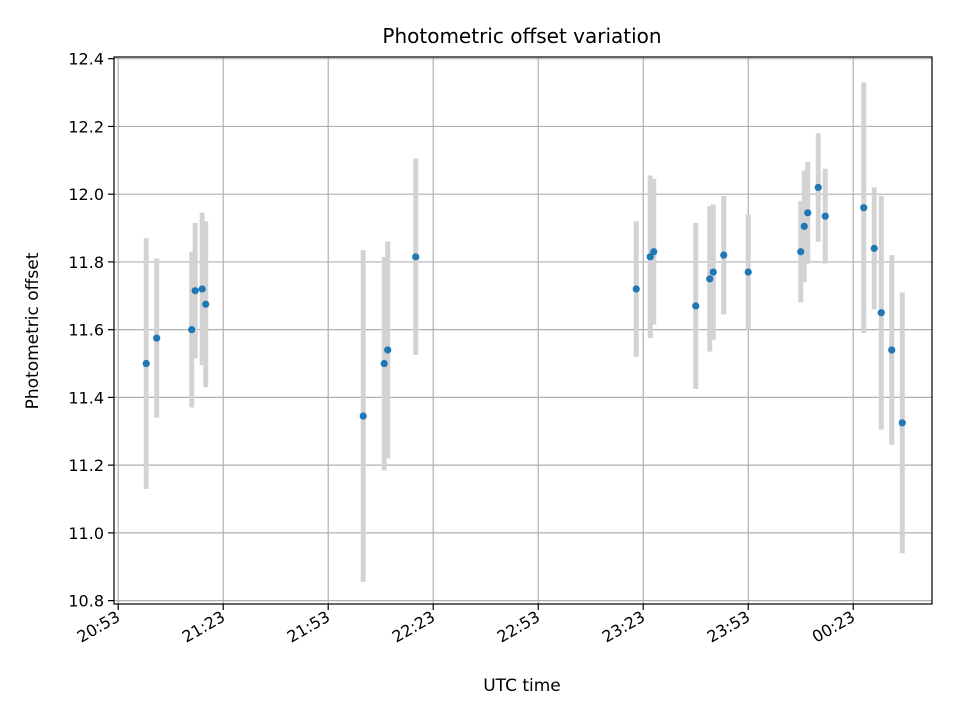  I want to click on y-axis: 10.8 11.0 11.2 11.4 11.6 11.8 12.0 12.2 12.4, so click(91, 330).